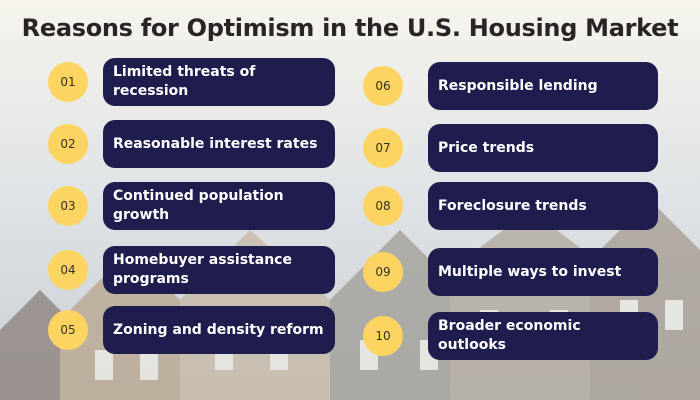  I want to click on item-number: 01, so click(68, 82).